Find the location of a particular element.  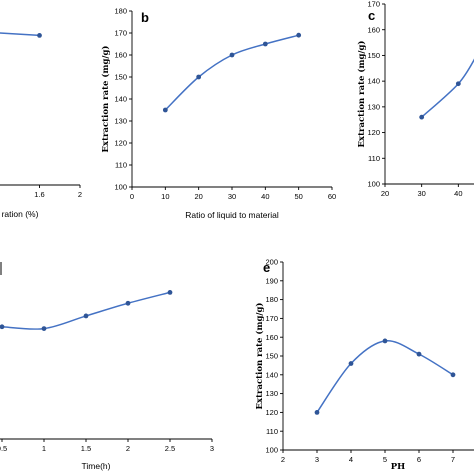

chart-panel-a: 1.6 2 ration (%) is located at coordinates (41, 125).